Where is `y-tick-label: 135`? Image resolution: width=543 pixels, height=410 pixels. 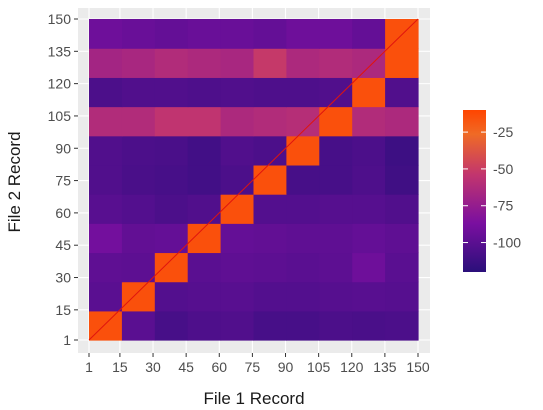
y-tick-label: 135 is located at coordinates (60, 51).